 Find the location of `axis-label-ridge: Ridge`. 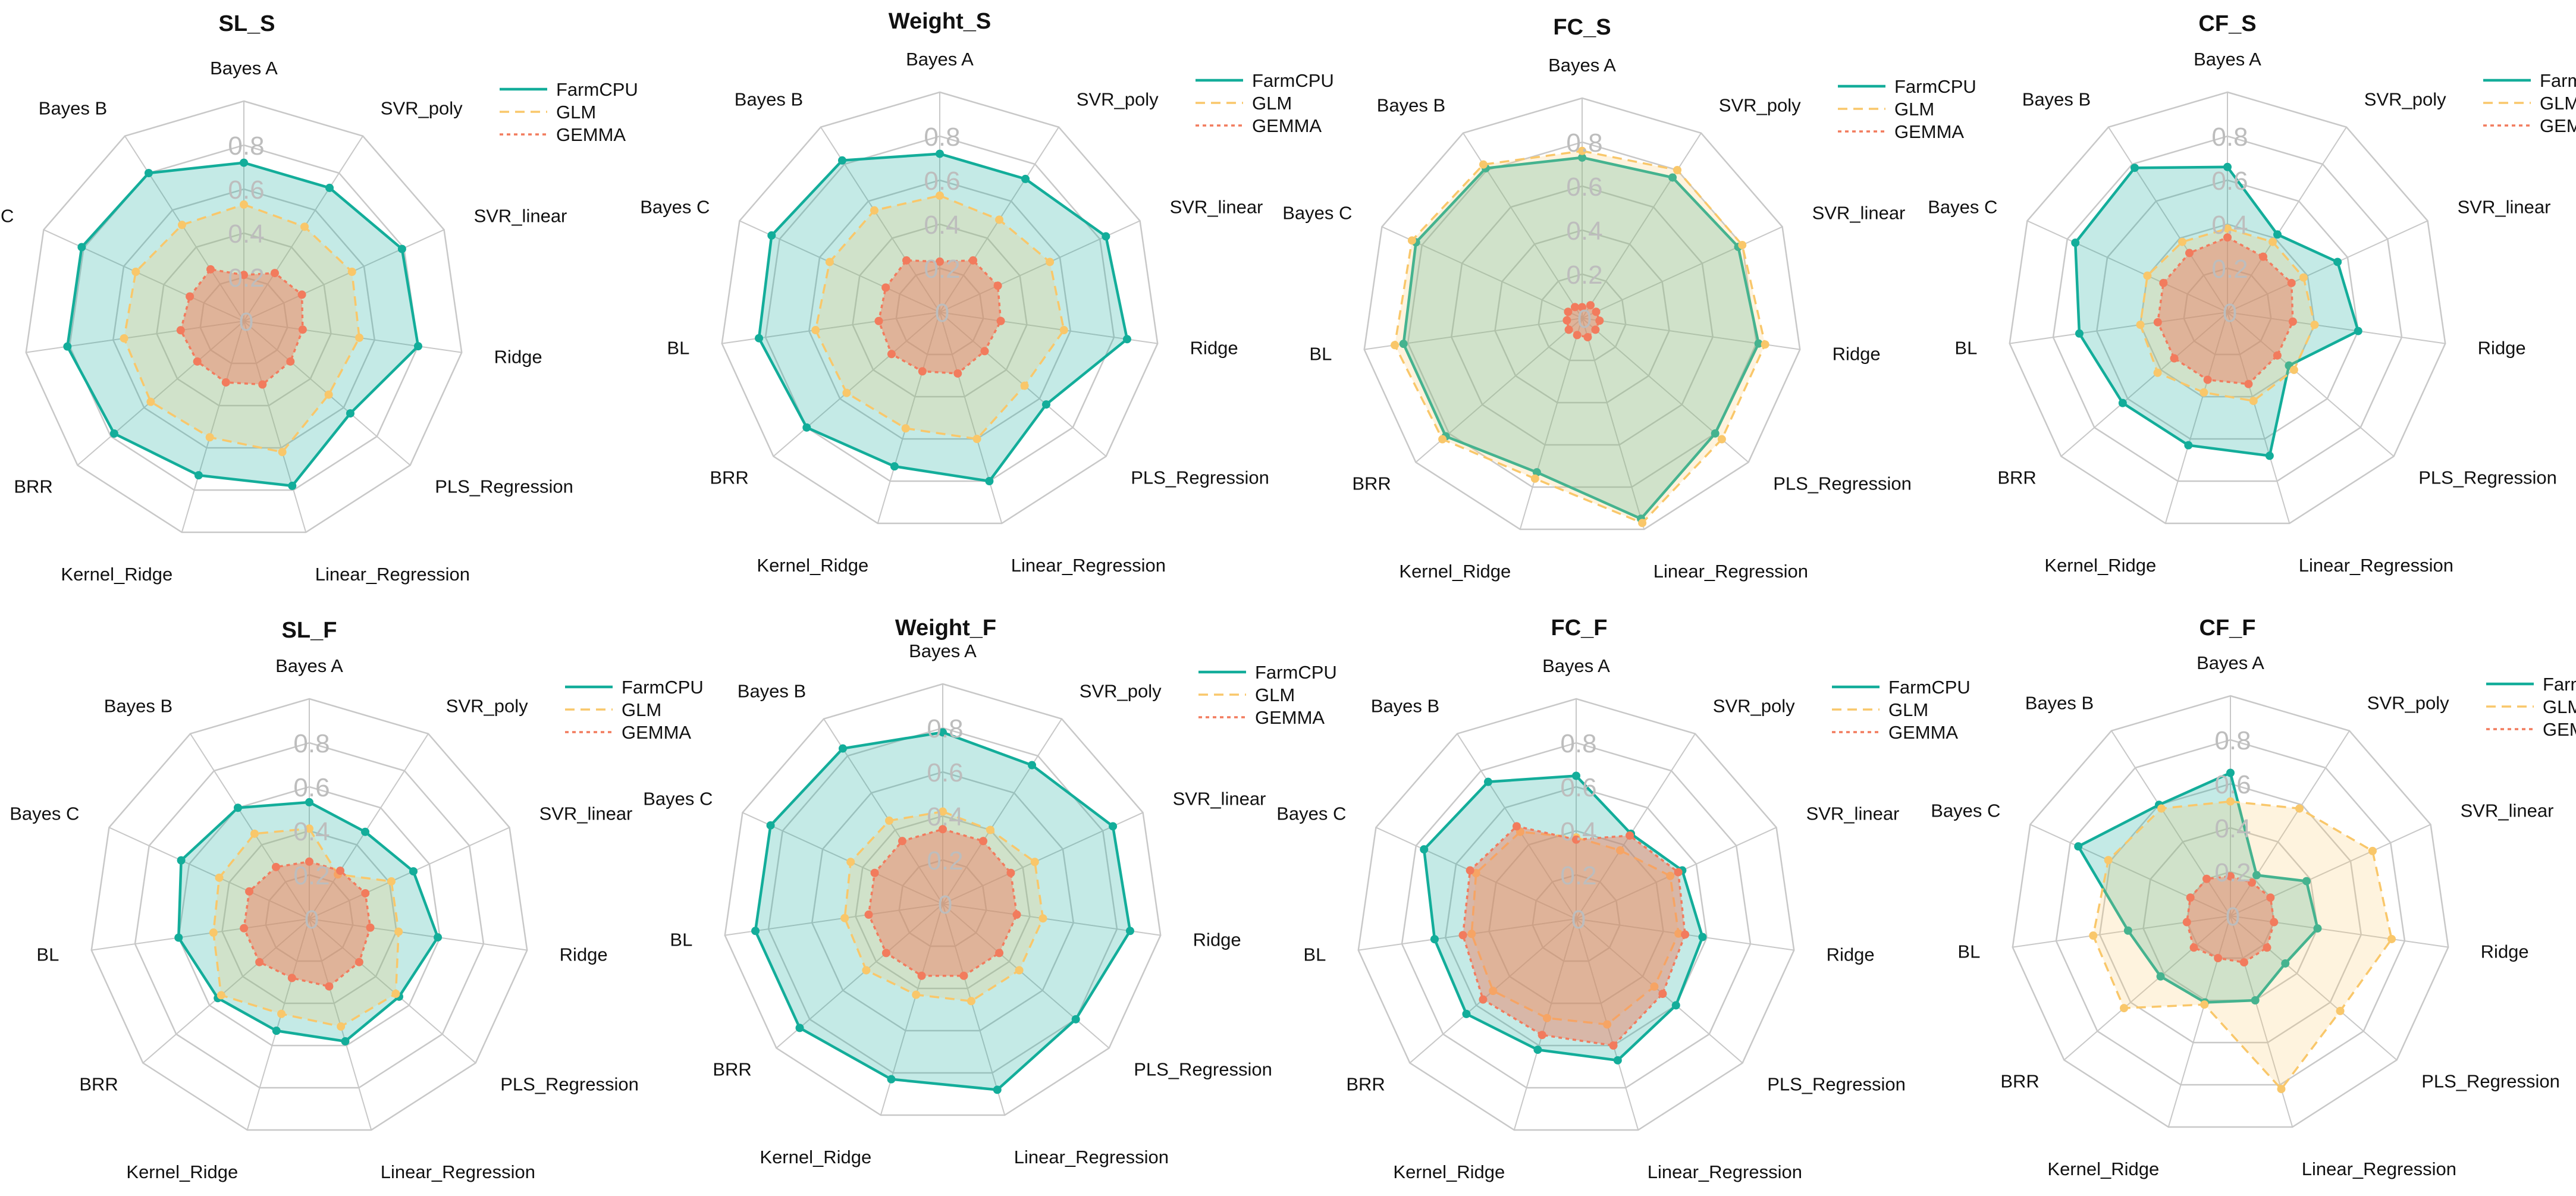

axis-label-ridge: Ridge is located at coordinates (584, 954).